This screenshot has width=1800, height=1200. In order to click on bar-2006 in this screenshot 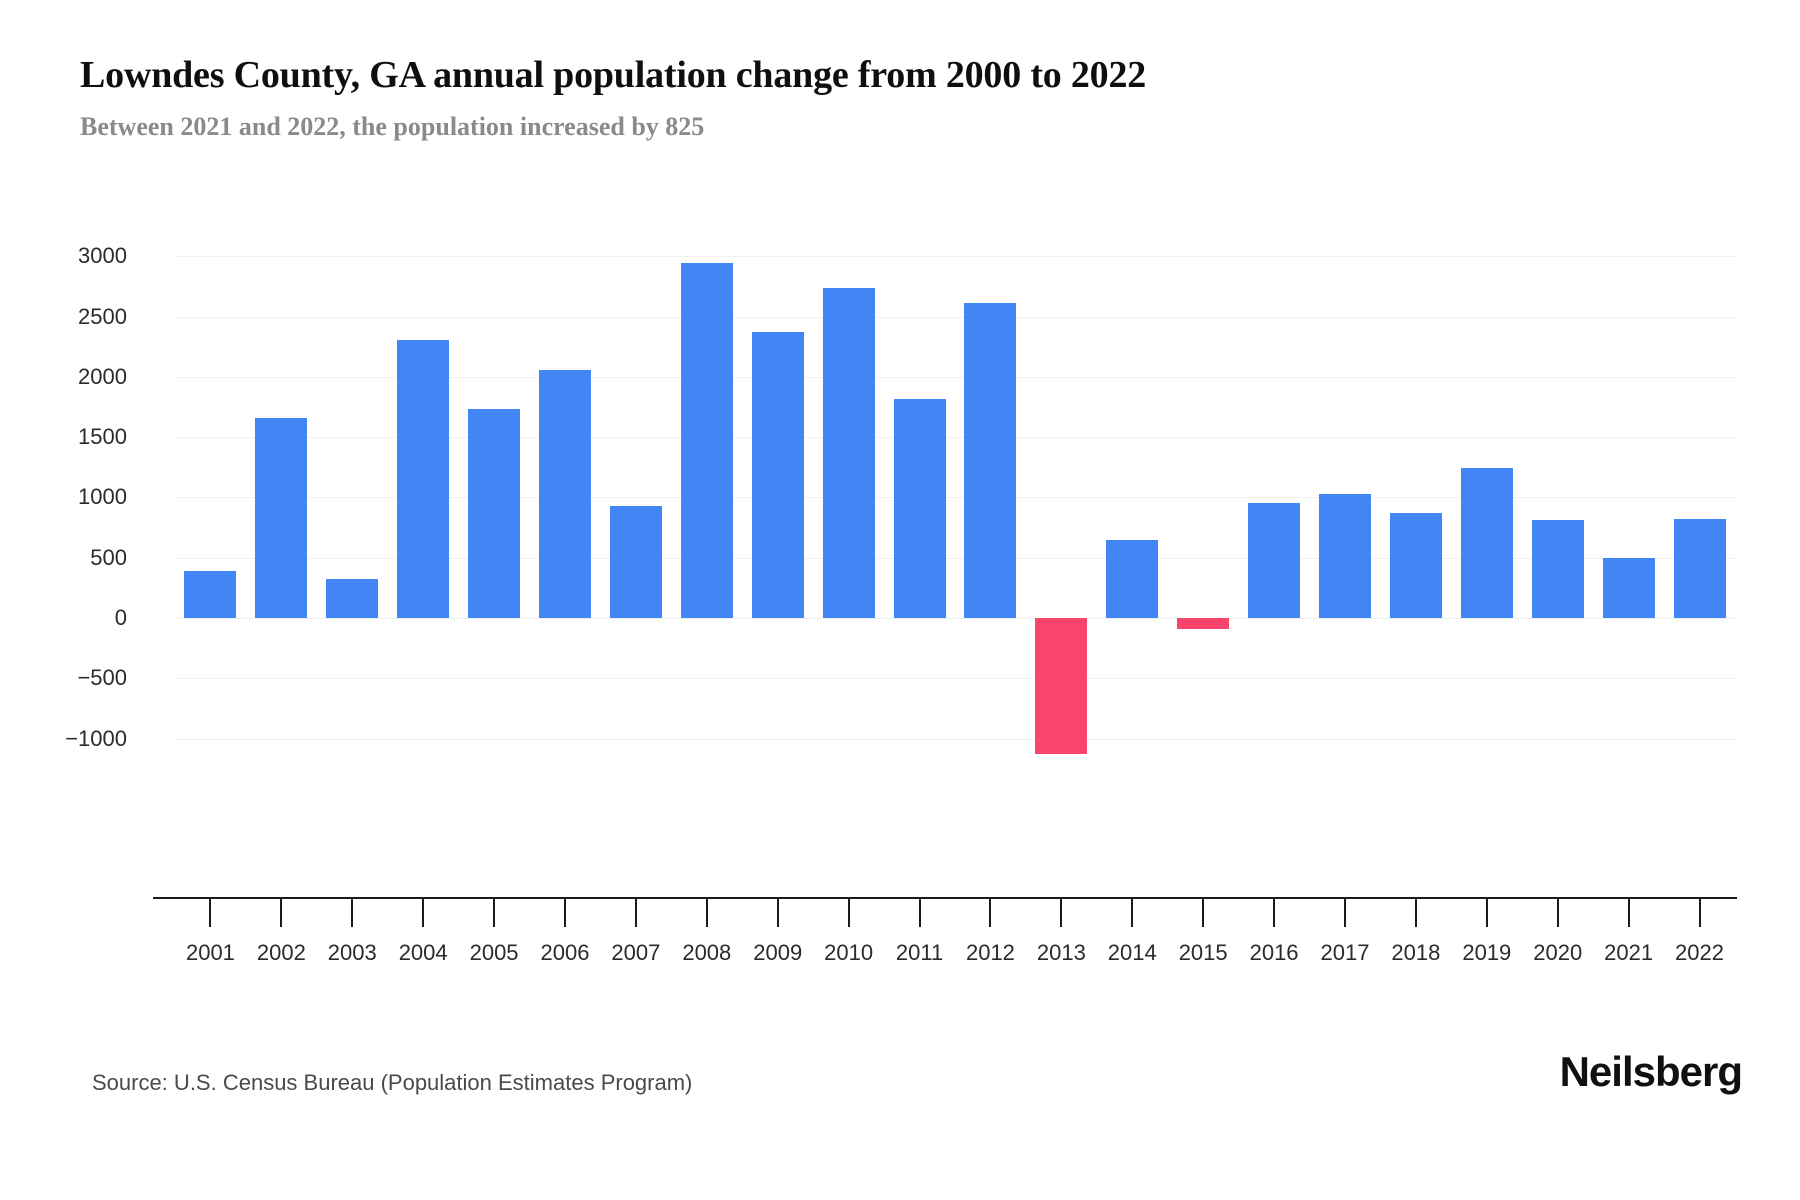, I will do `click(565, 494)`.